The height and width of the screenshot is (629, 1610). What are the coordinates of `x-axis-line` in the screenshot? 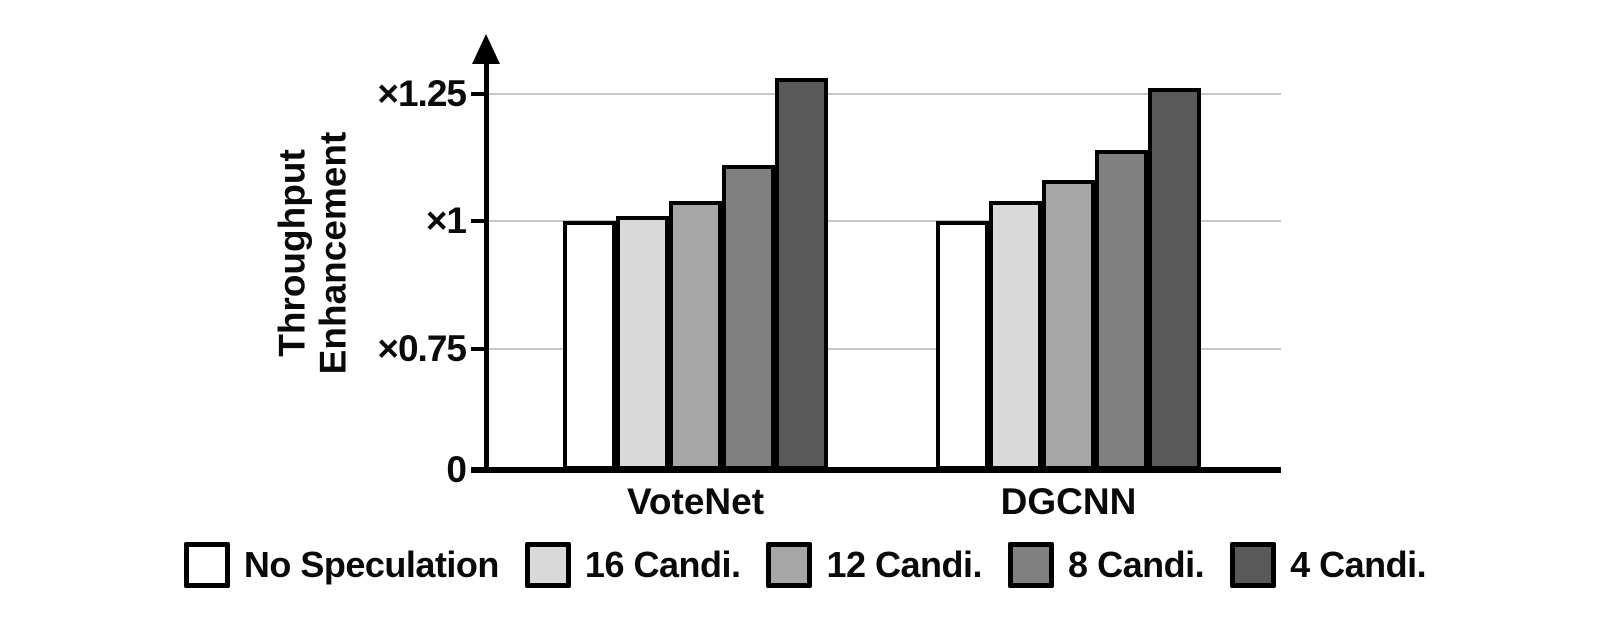 It's located at (876, 470).